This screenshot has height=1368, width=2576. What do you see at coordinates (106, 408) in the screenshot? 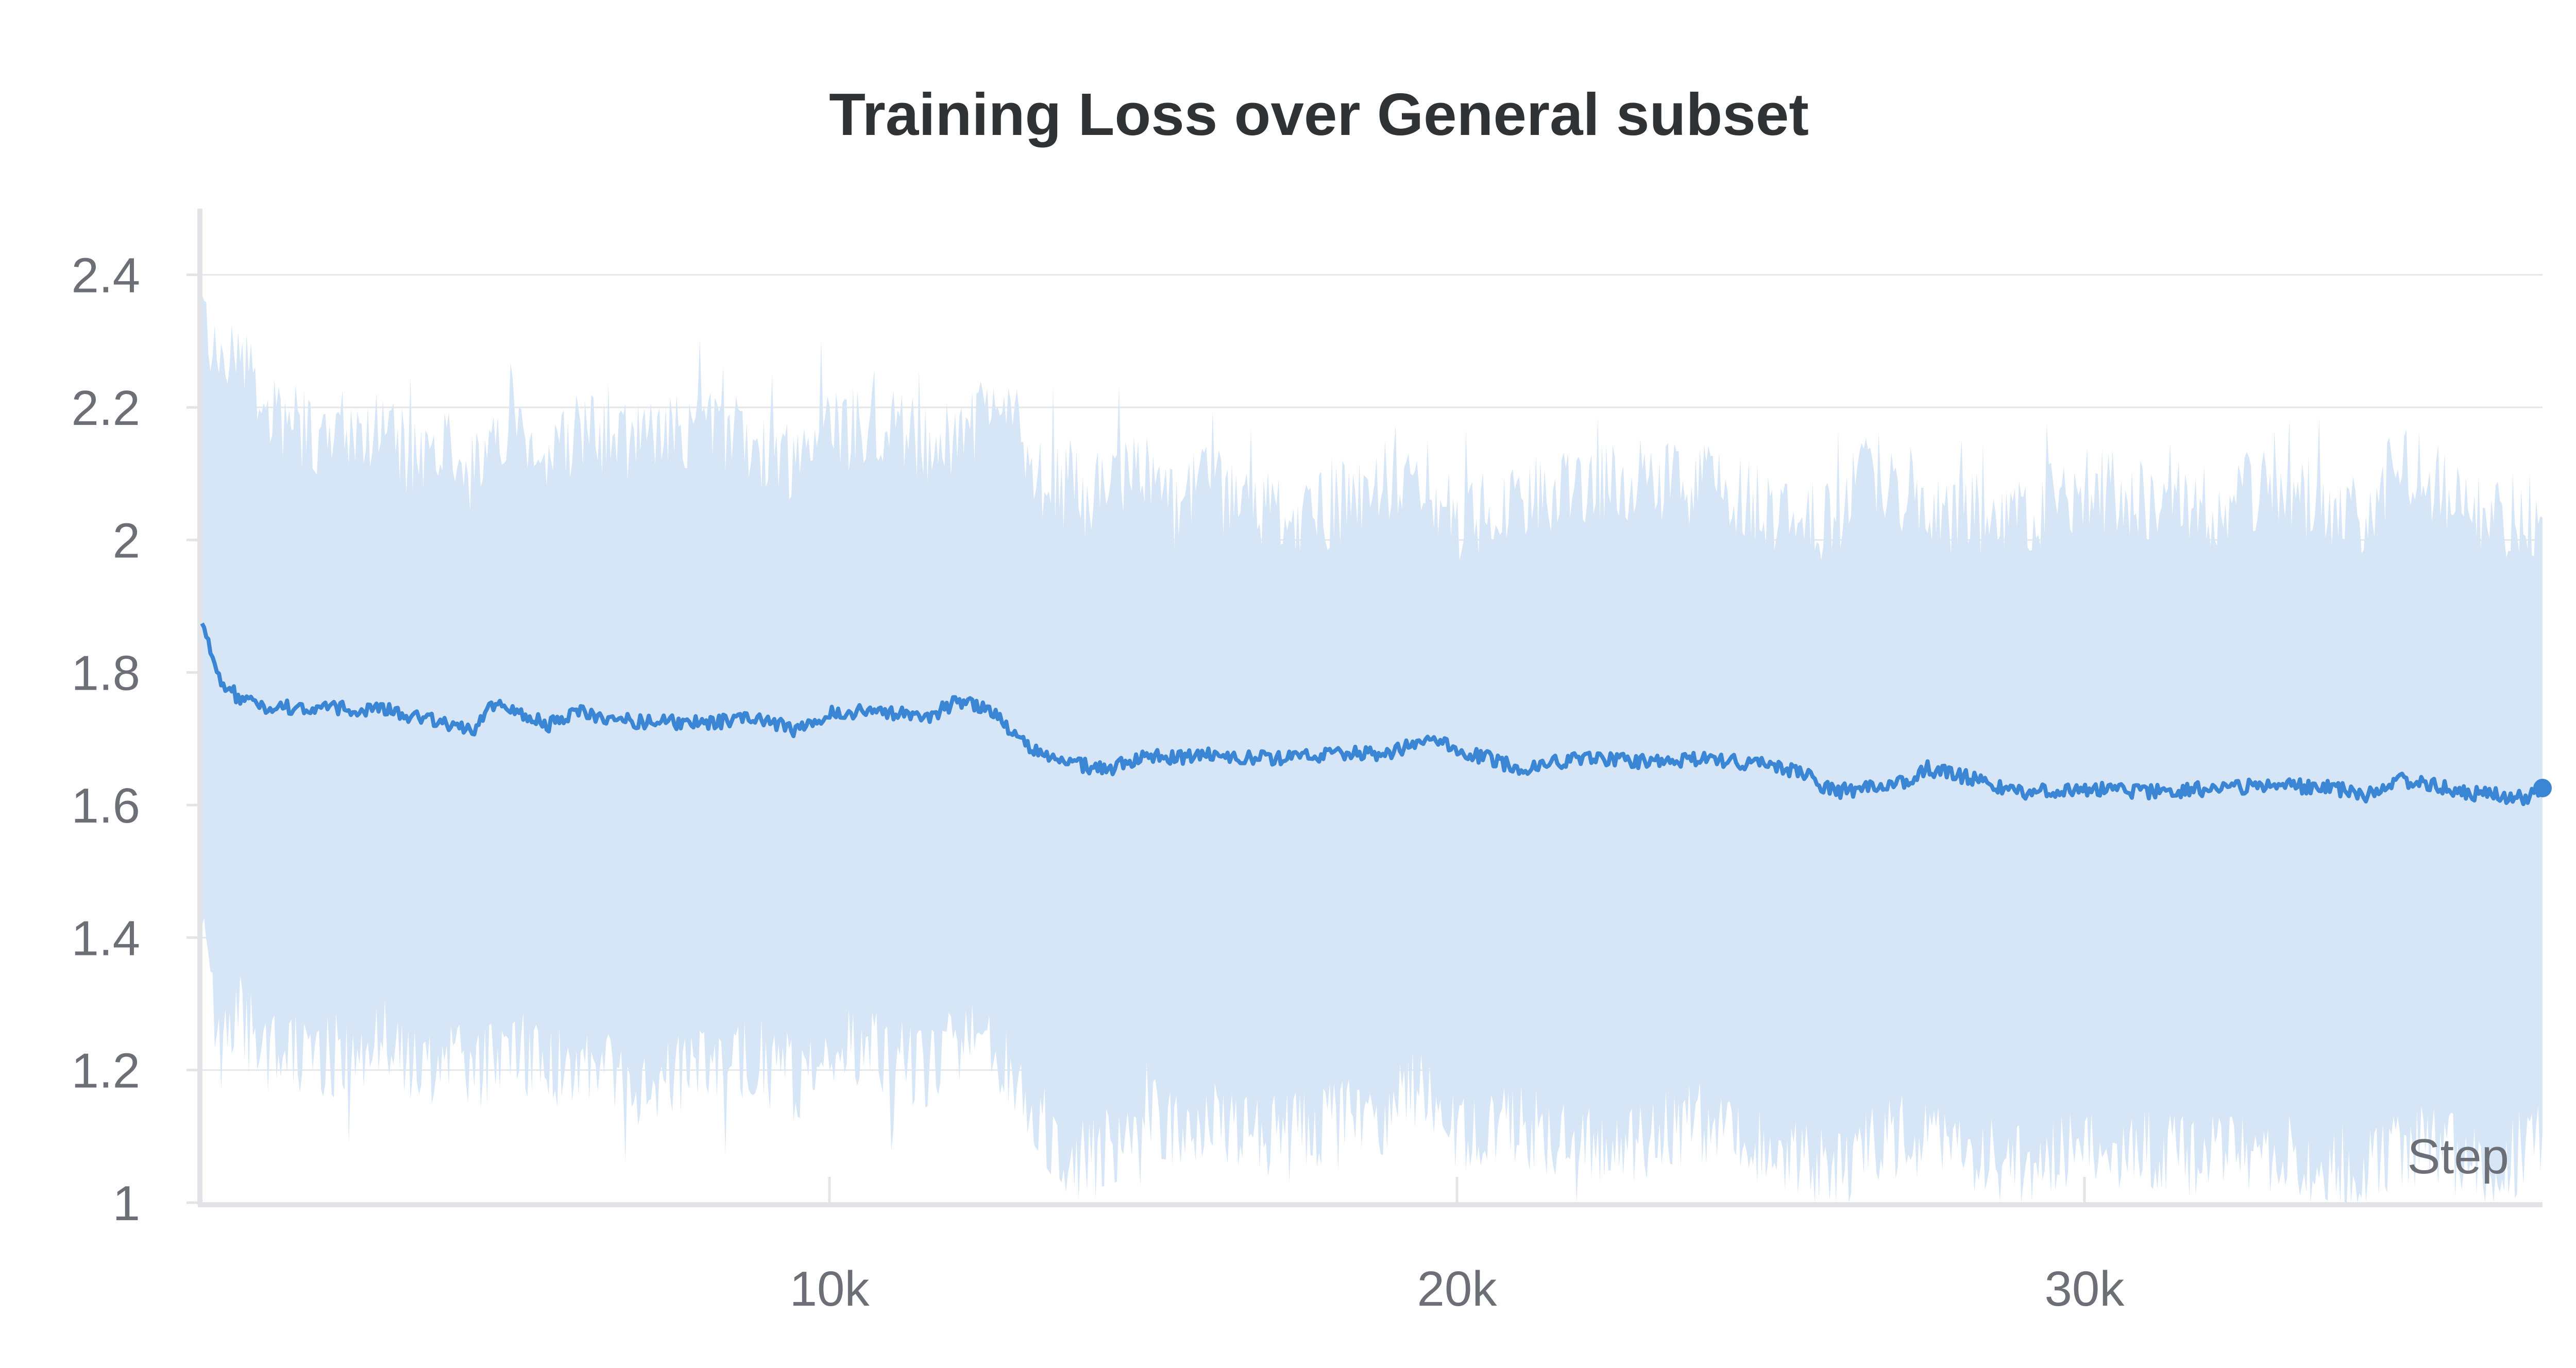
I see `y-tick-label-6: 2.2` at bounding box center [106, 408].